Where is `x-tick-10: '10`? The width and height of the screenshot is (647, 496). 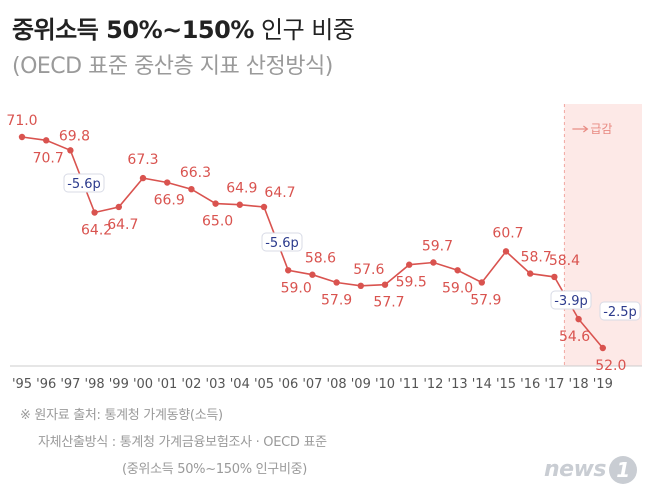
x-tick-10: '10 is located at coordinates (385, 384).